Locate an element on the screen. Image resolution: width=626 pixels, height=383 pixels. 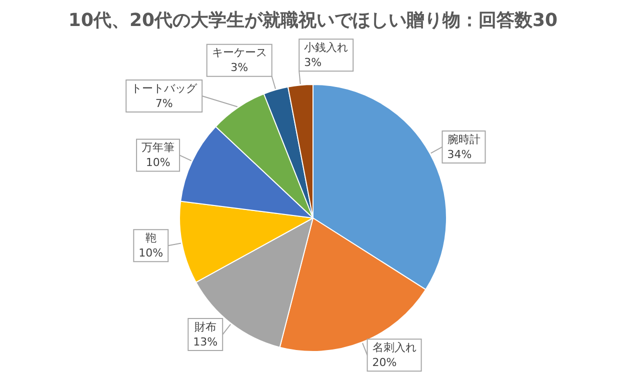
slice-label: 腕時計 is located at coordinates (463, 139).